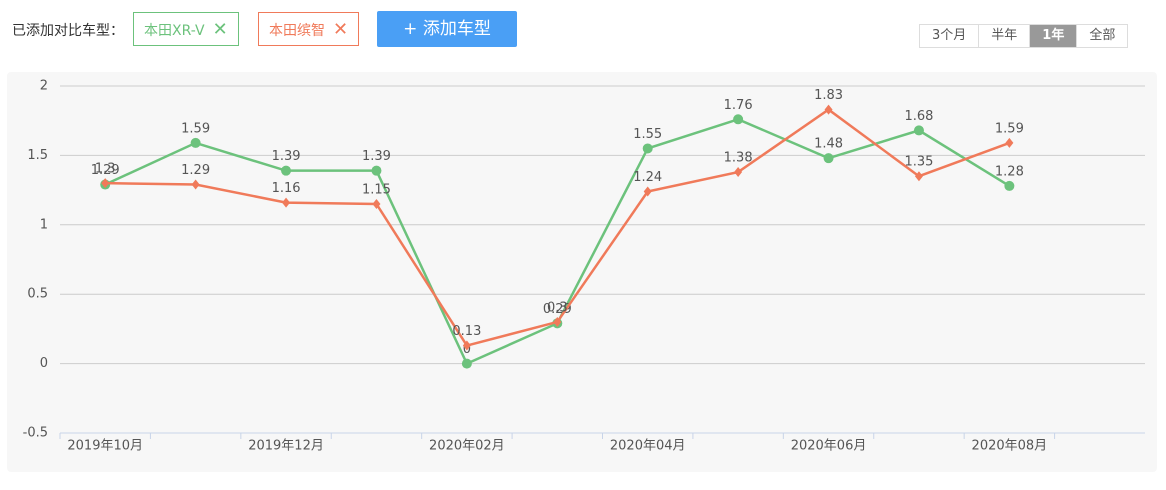 The height and width of the screenshot is (490, 1166). I want to click on period-button: 全部, so click(1101, 36).